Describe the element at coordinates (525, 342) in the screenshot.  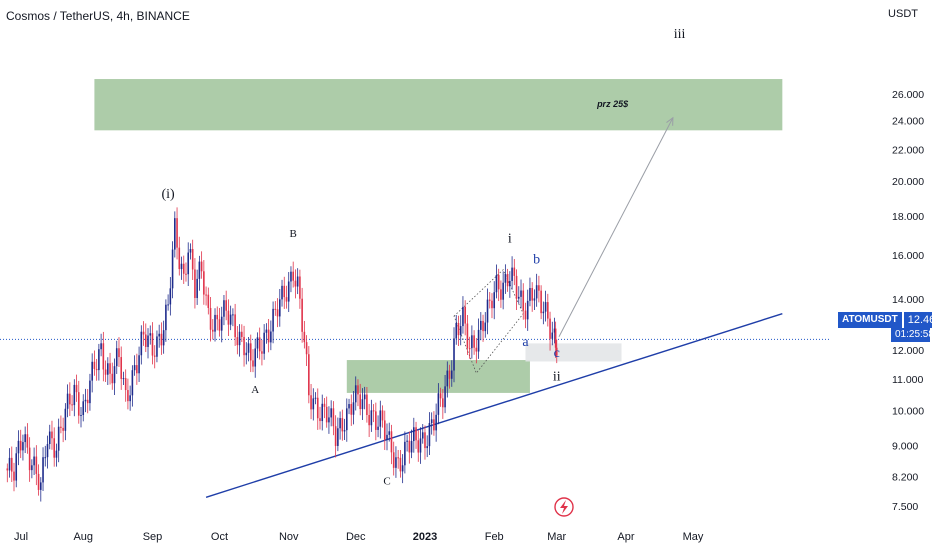
I see `wave-label: a` at that location.